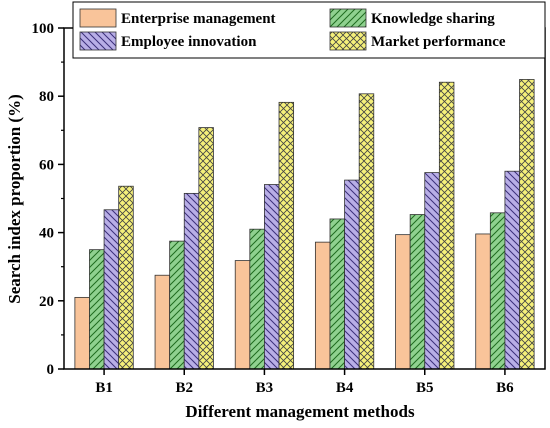 The width and height of the screenshot is (550, 428). Describe the element at coordinates (505, 388) in the screenshot. I see `x-tick-label-b6: B6` at that location.